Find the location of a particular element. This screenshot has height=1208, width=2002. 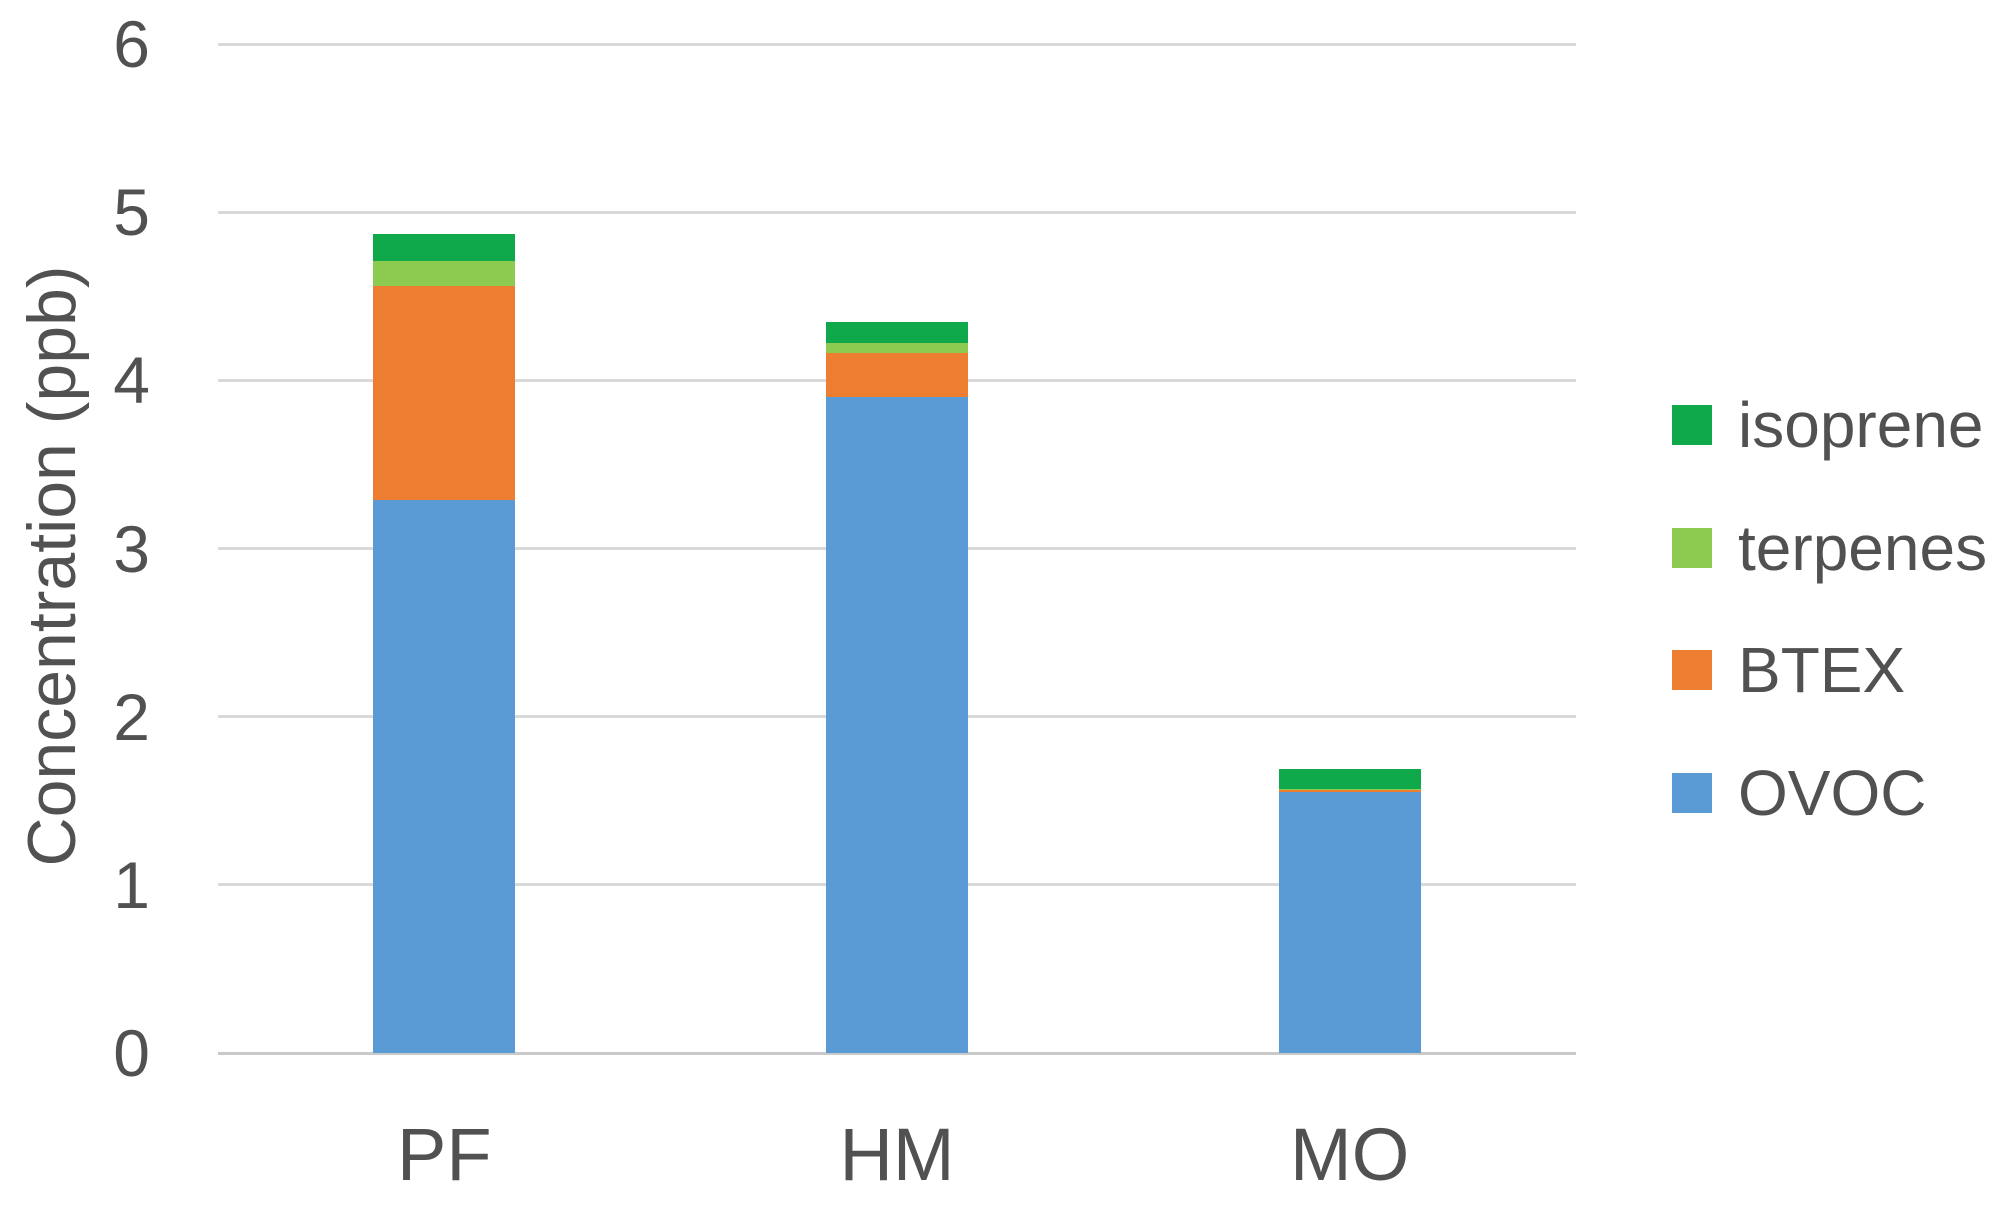

x-label-MO: MO is located at coordinates (1350, 1154).